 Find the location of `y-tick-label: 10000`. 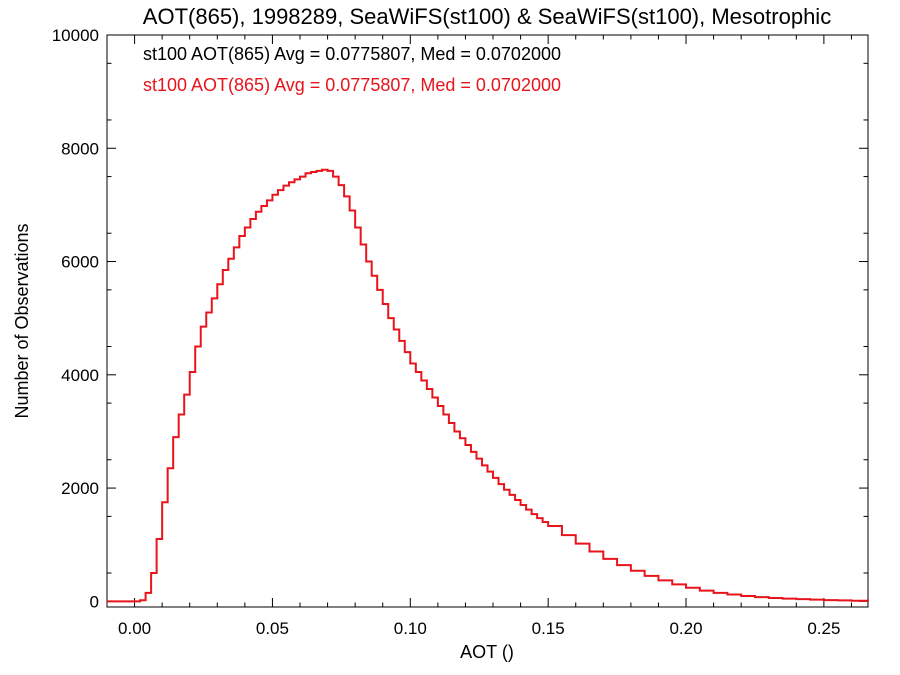

y-tick-label: 10000 is located at coordinates (75, 35).